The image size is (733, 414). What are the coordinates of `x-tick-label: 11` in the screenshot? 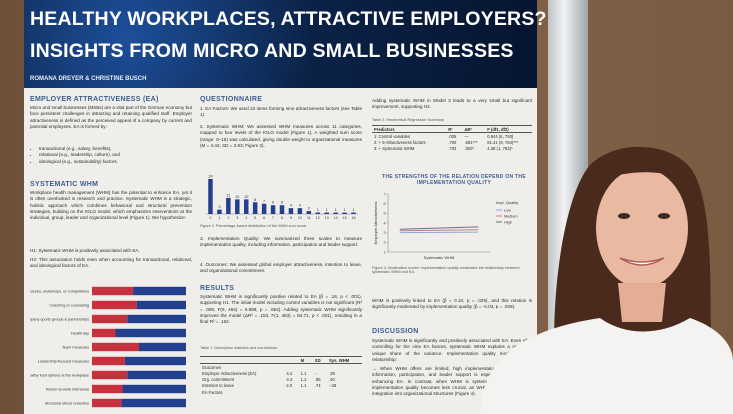 It's located at (309, 218).